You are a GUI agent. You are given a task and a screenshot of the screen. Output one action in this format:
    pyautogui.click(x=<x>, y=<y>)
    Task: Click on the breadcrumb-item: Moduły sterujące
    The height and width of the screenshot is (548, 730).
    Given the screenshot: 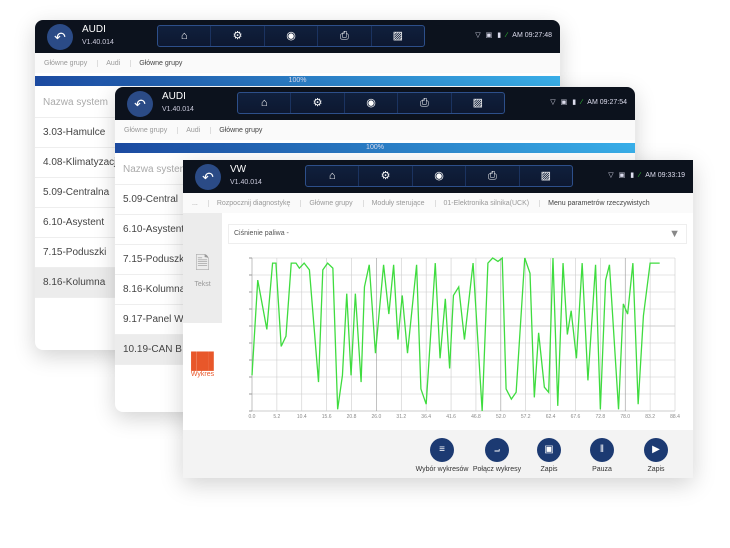 What is the action you would take?
    pyautogui.click(x=402, y=203)
    